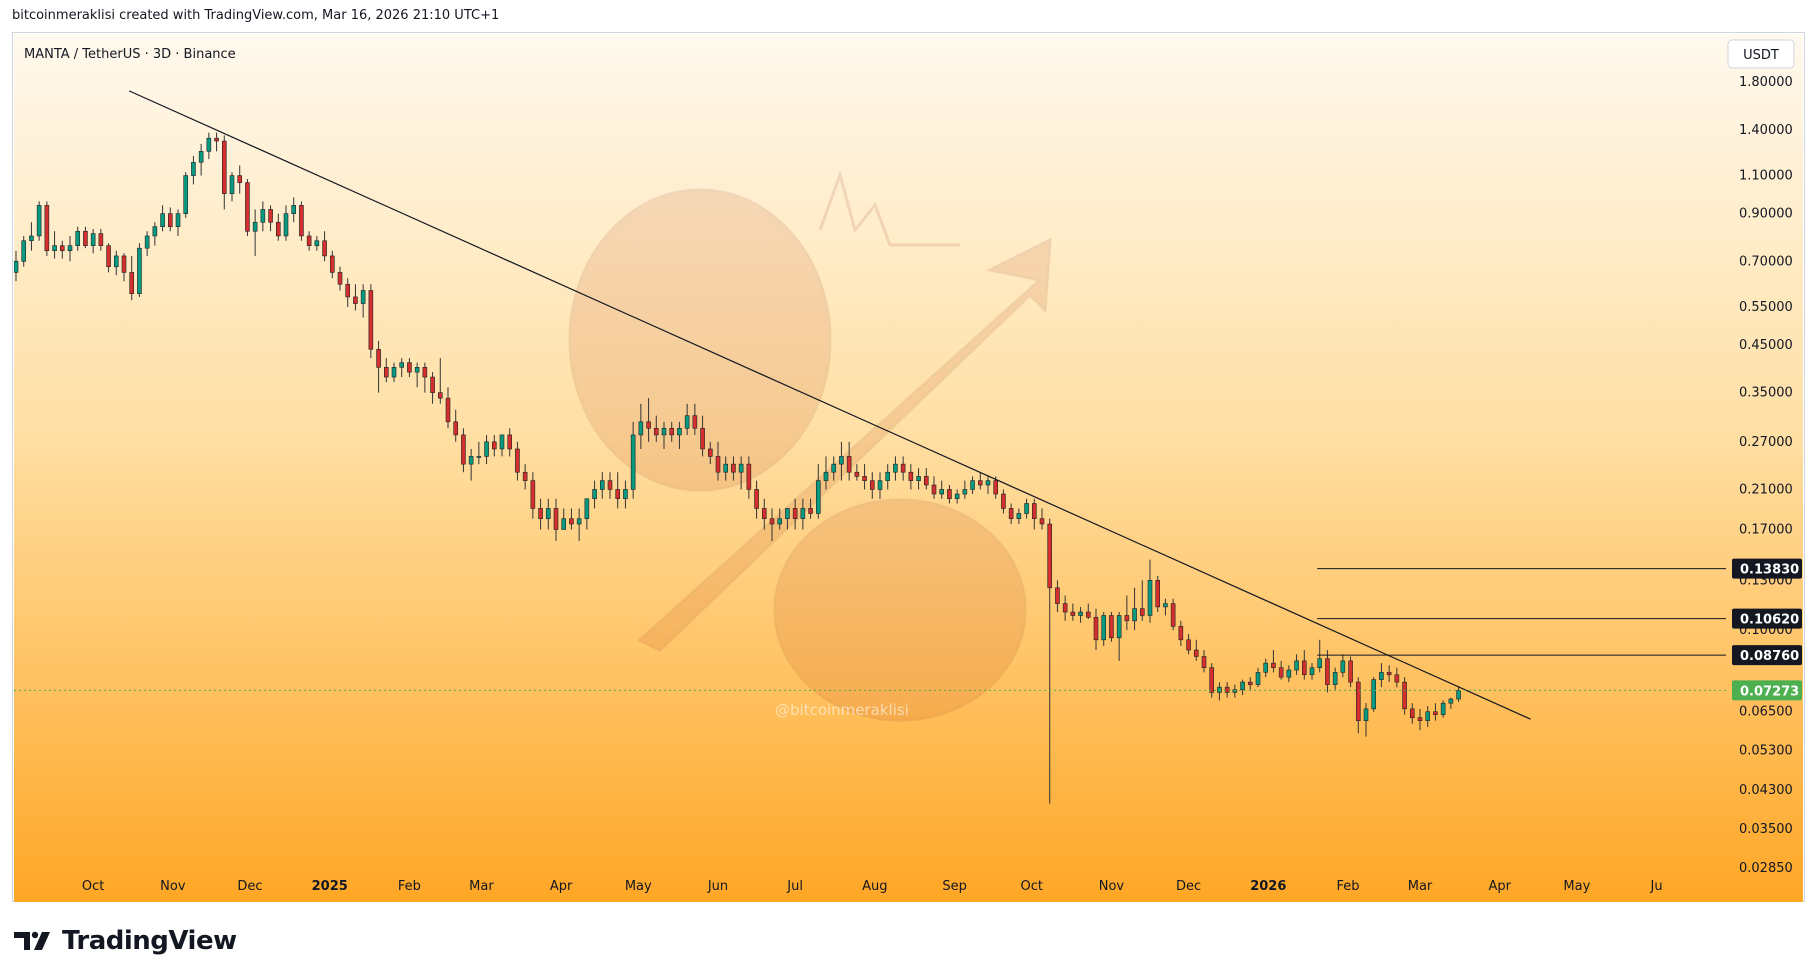  What do you see at coordinates (330, 886) in the screenshot?
I see `x-tick-label: 2025` at bounding box center [330, 886].